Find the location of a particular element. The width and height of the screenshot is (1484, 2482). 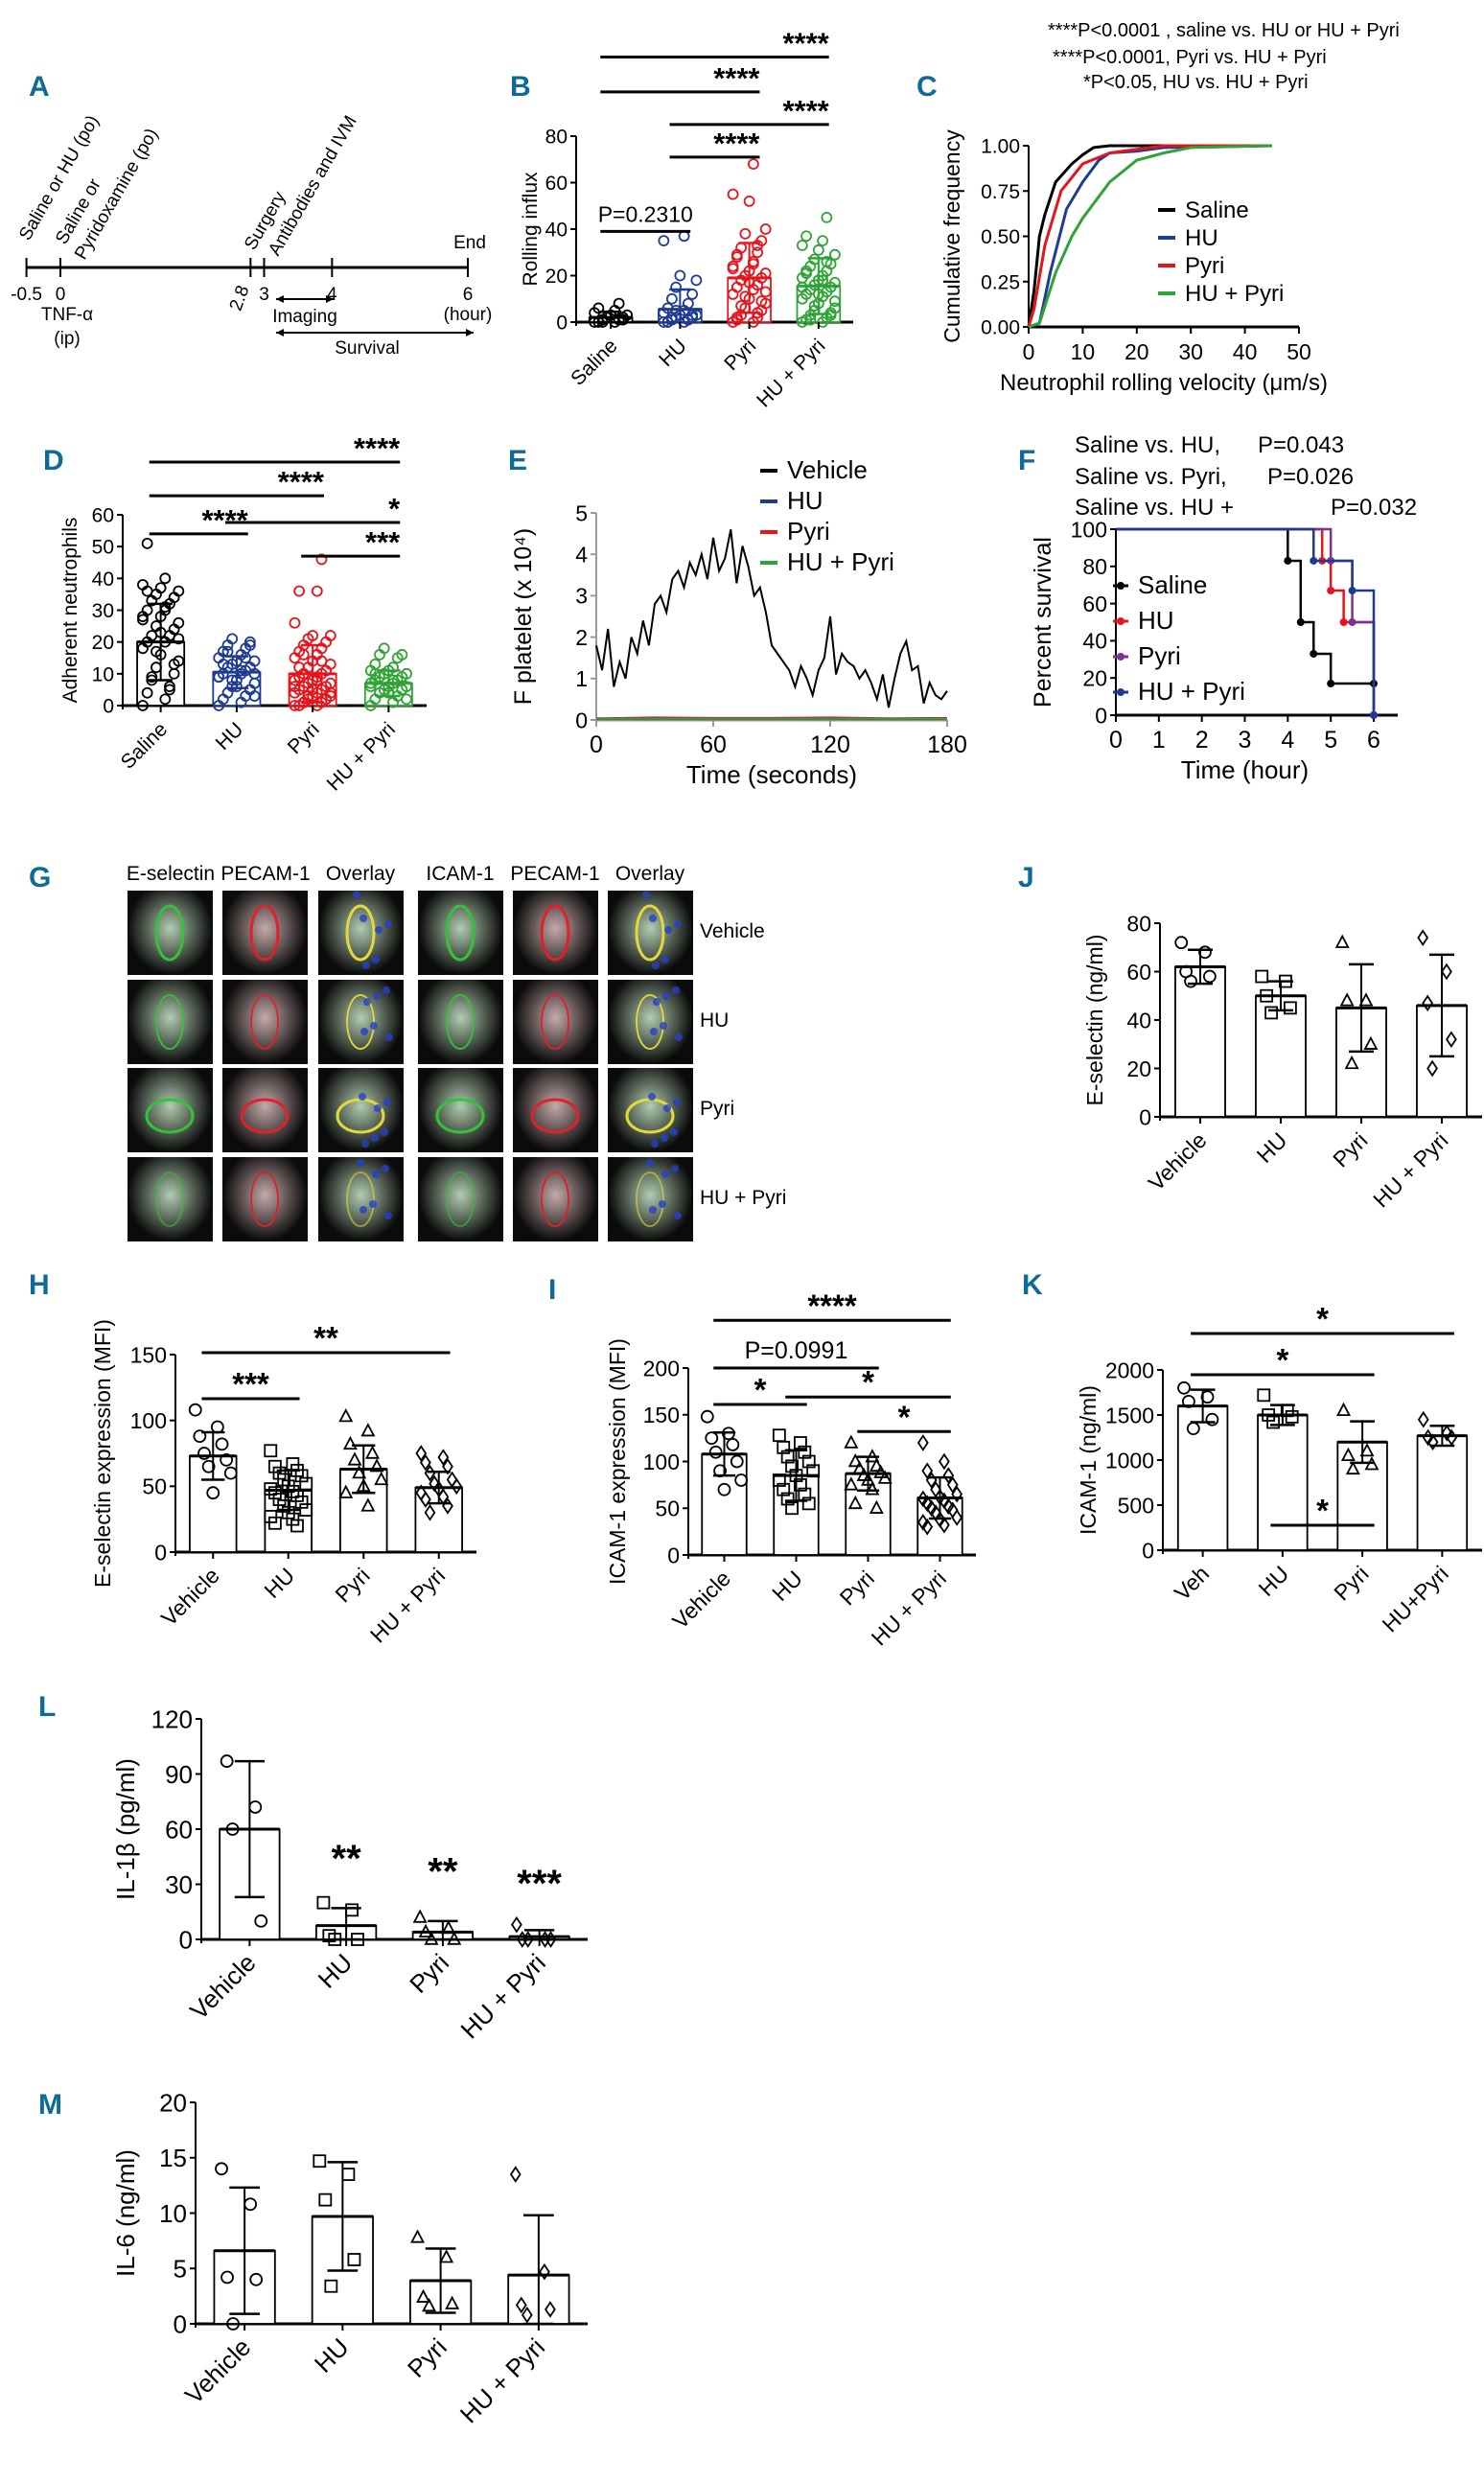

x-tick-label: 0 is located at coordinates (1116, 740).